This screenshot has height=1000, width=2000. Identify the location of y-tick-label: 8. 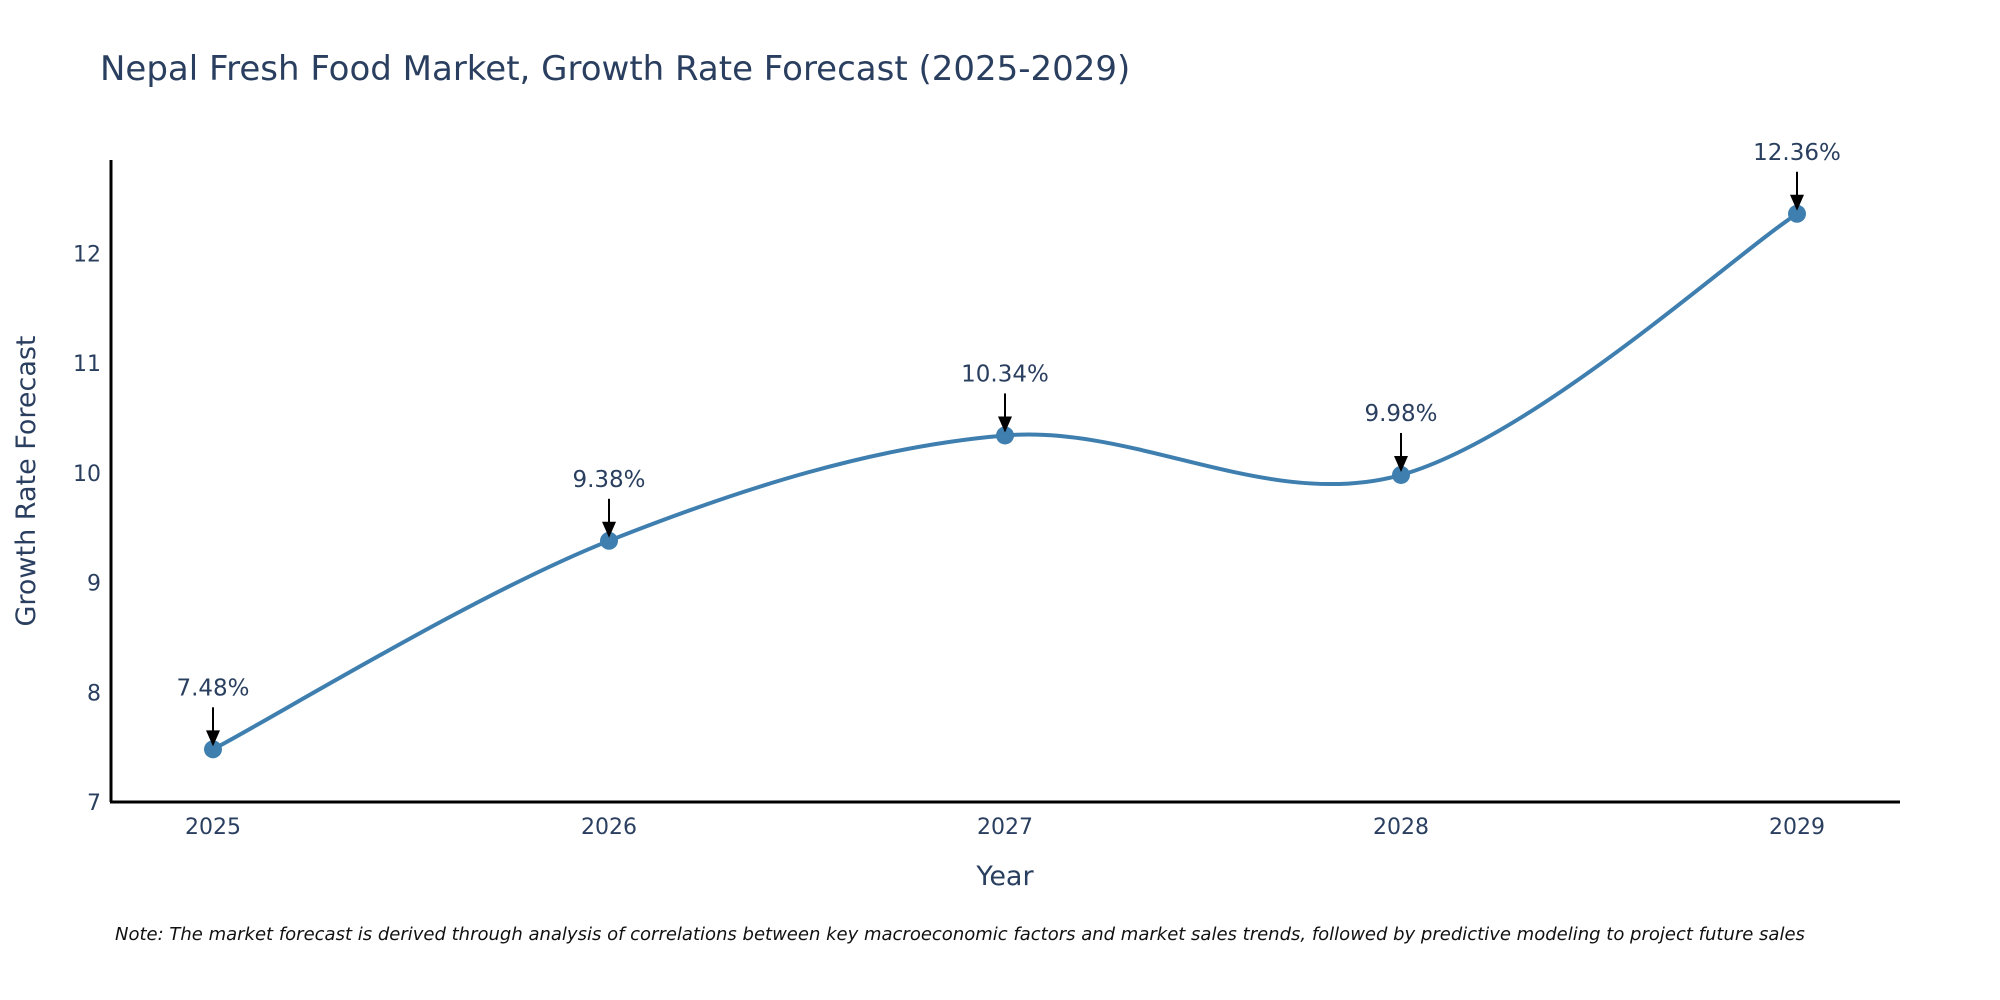
(94, 693).